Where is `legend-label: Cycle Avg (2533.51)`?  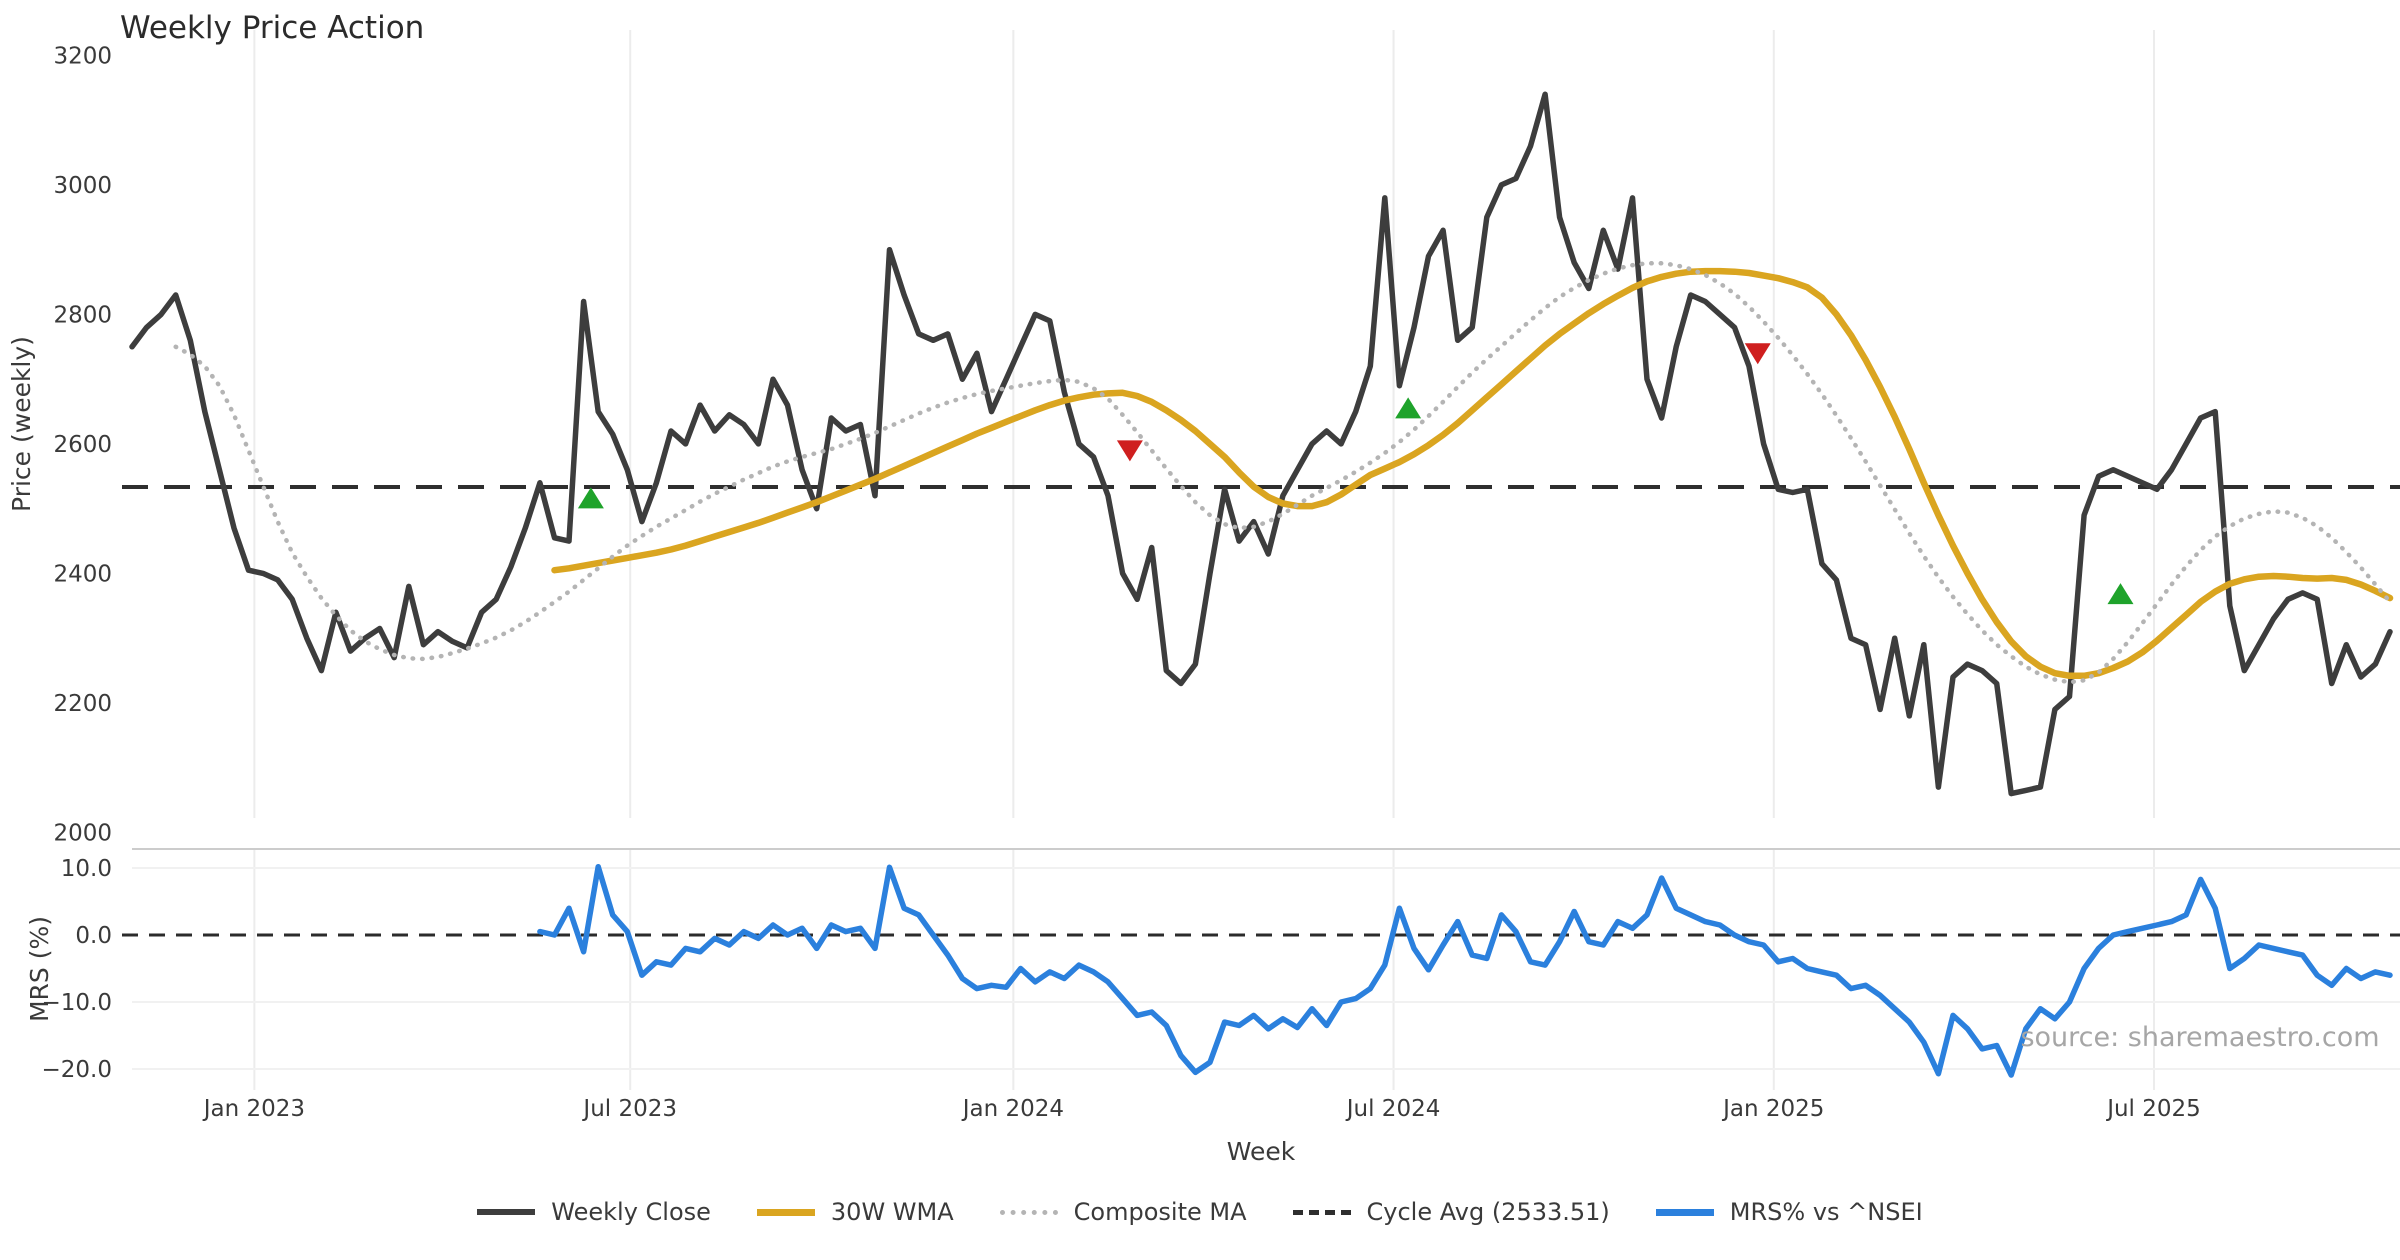 legend-label: Cycle Avg (2533.51) is located at coordinates (1488, 1212).